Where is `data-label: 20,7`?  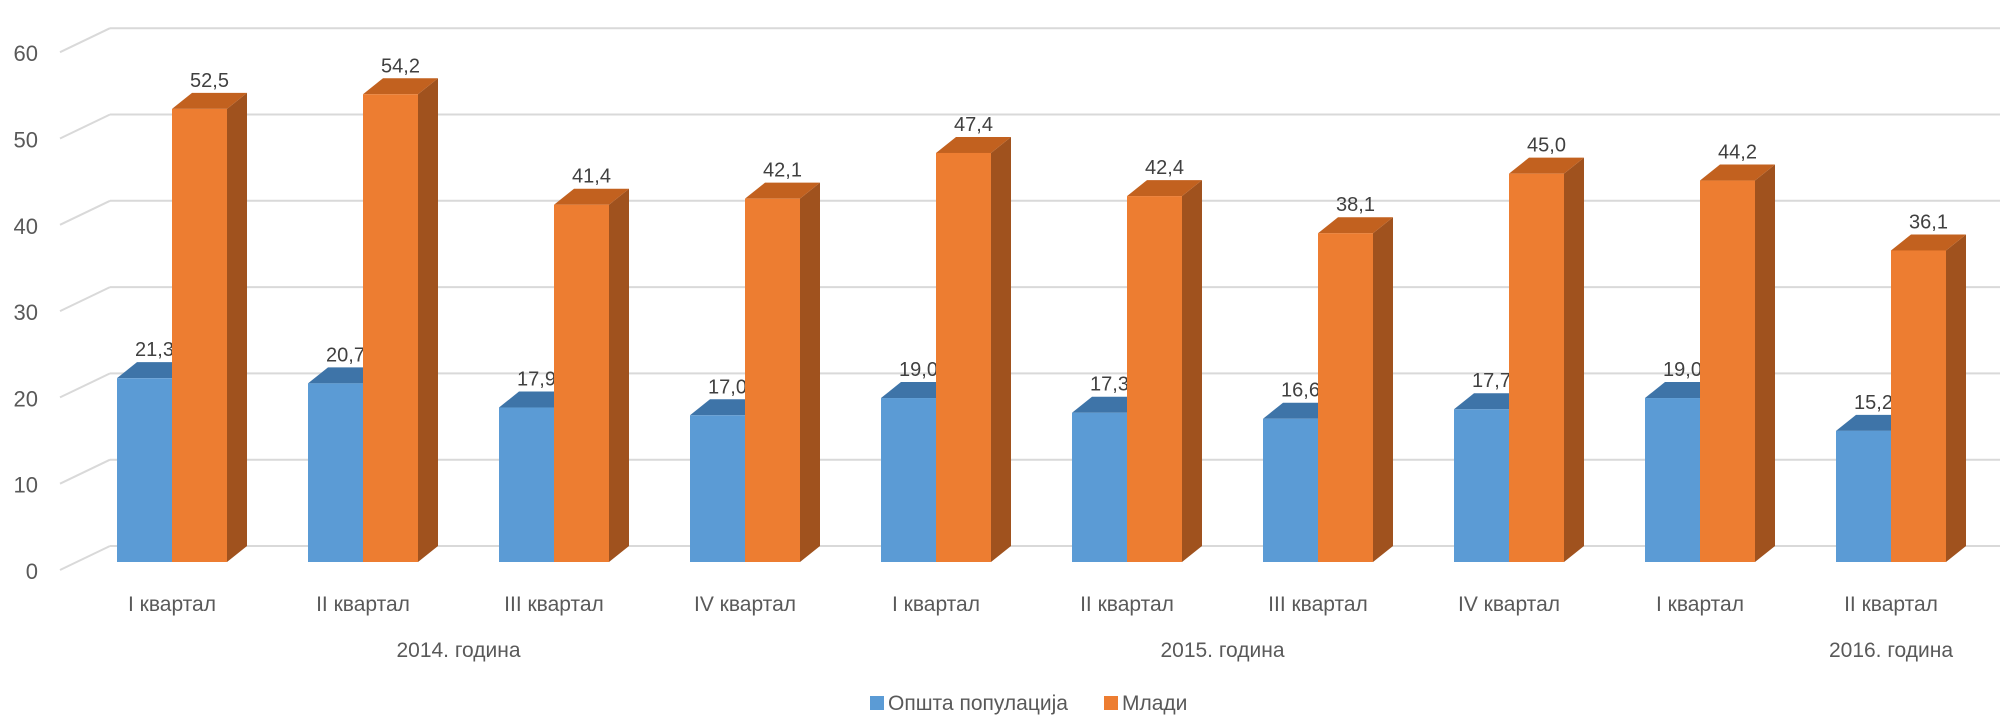 data-label: 20,7 is located at coordinates (345, 355).